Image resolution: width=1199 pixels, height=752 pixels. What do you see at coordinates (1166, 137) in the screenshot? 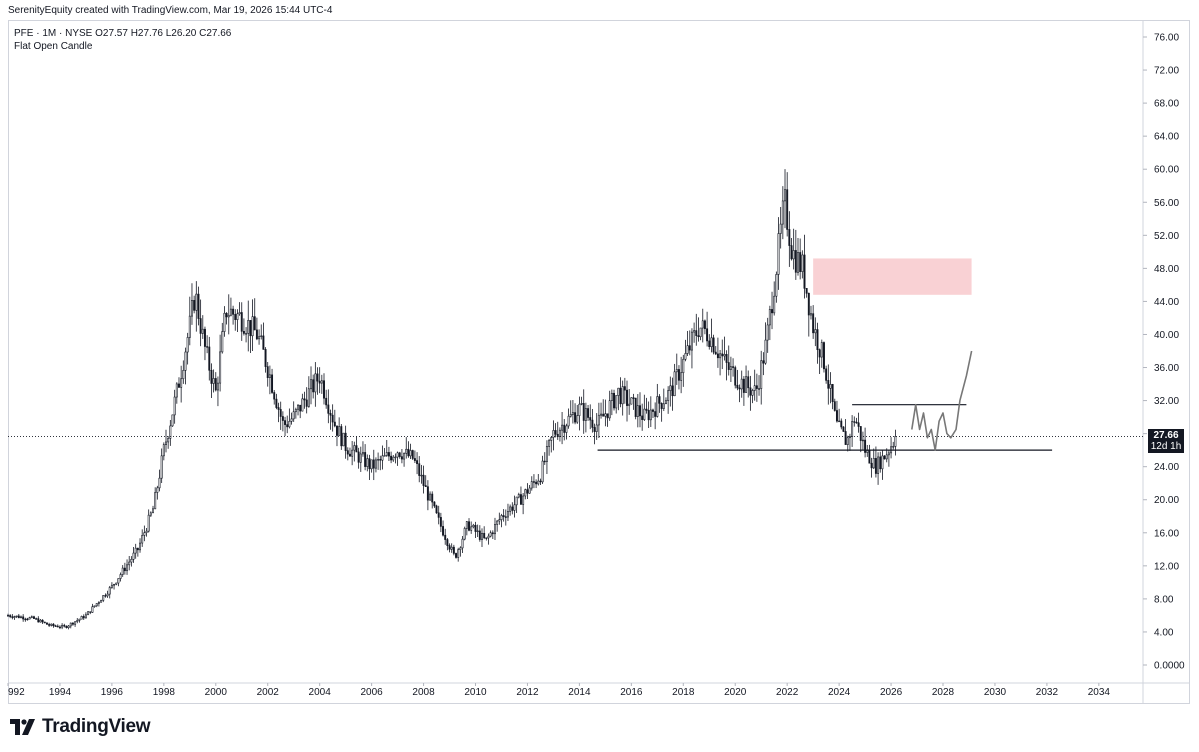
I see `price-tick-label: 64.00` at bounding box center [1166, 137].